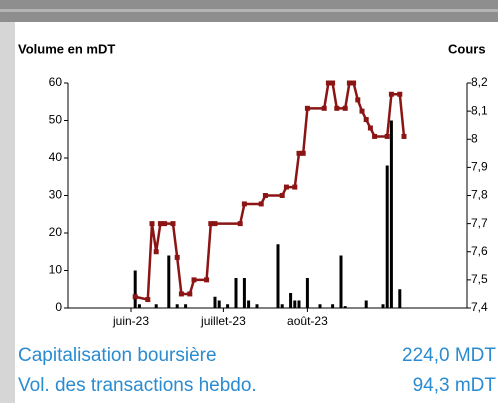 The height and width of the screenshot is (403, 498). What do you see at coordinates (474, 138) in the screenshot?
I see `y2-tick-label: 8` at bounding box center [474, 138].